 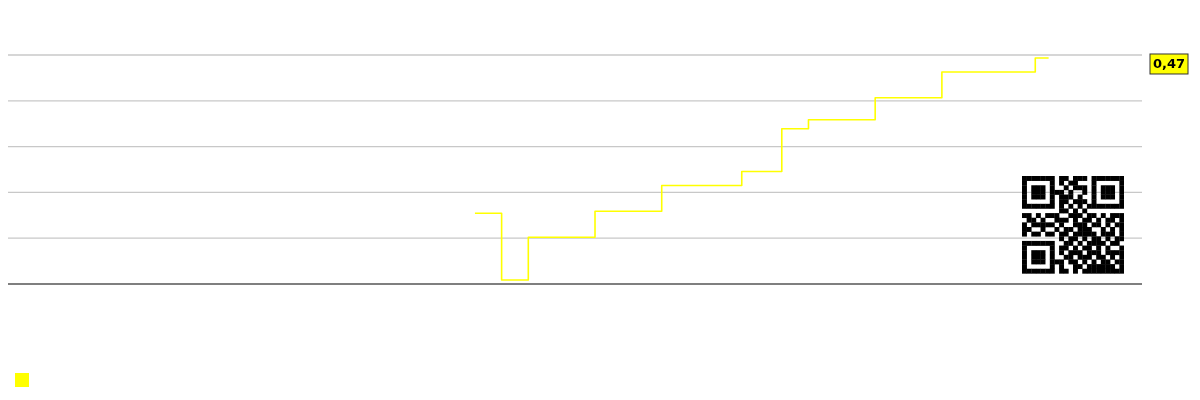 I want to click on text: 0,47, so click(x=1169, y=63).